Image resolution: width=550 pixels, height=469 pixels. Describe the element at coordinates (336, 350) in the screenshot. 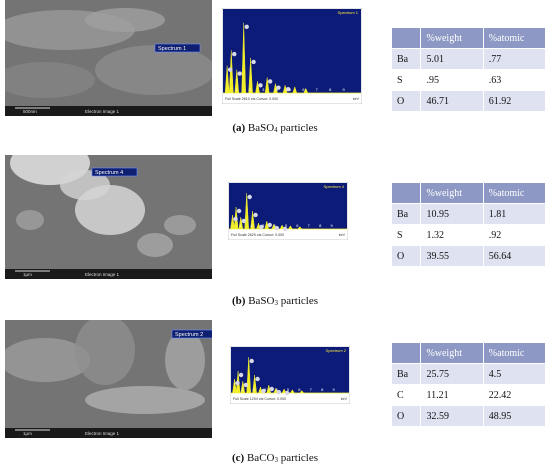

I see `eds-title: Spectrum 2` at that location.